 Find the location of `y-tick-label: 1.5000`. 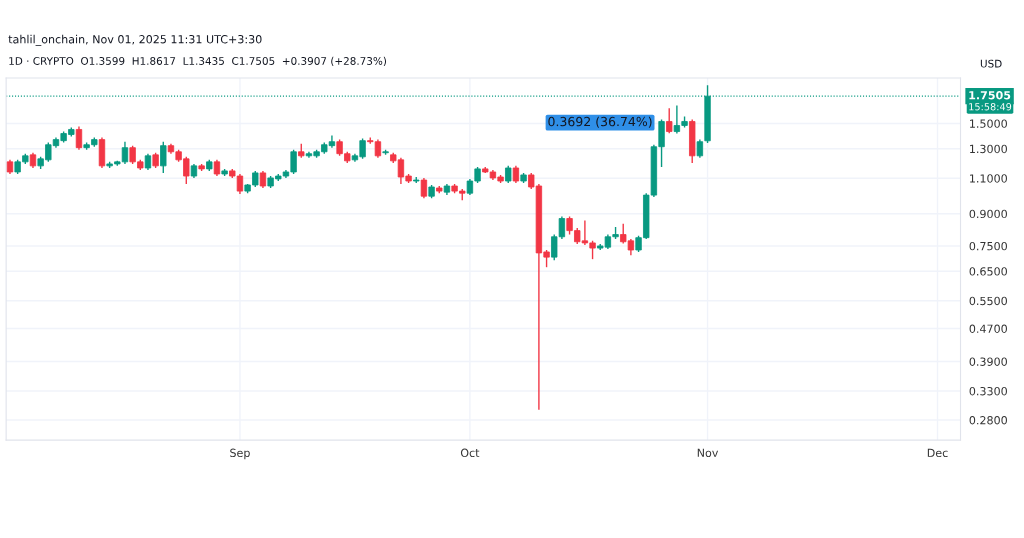

y-tick-label: 1.5000 is located at coordinates (988, 123).